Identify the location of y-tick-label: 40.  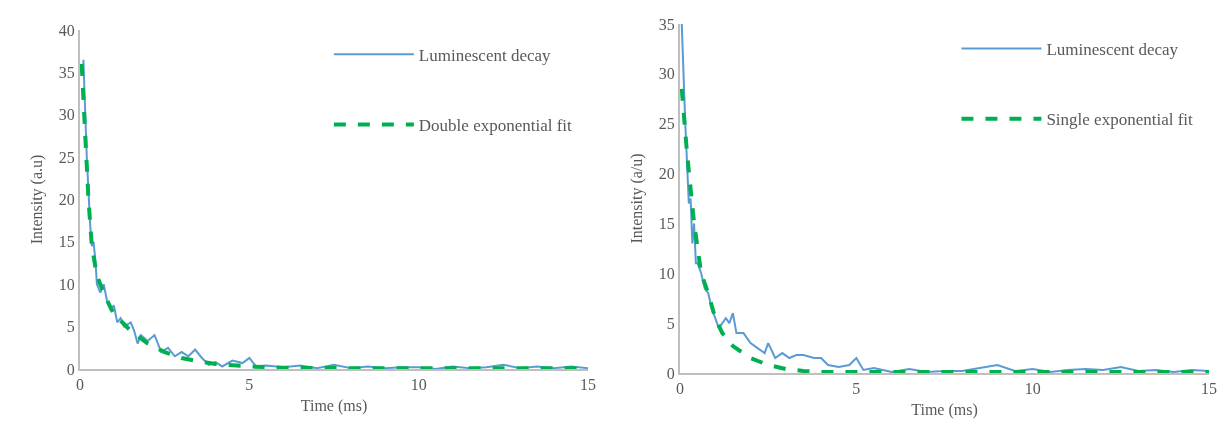
(66, 30).